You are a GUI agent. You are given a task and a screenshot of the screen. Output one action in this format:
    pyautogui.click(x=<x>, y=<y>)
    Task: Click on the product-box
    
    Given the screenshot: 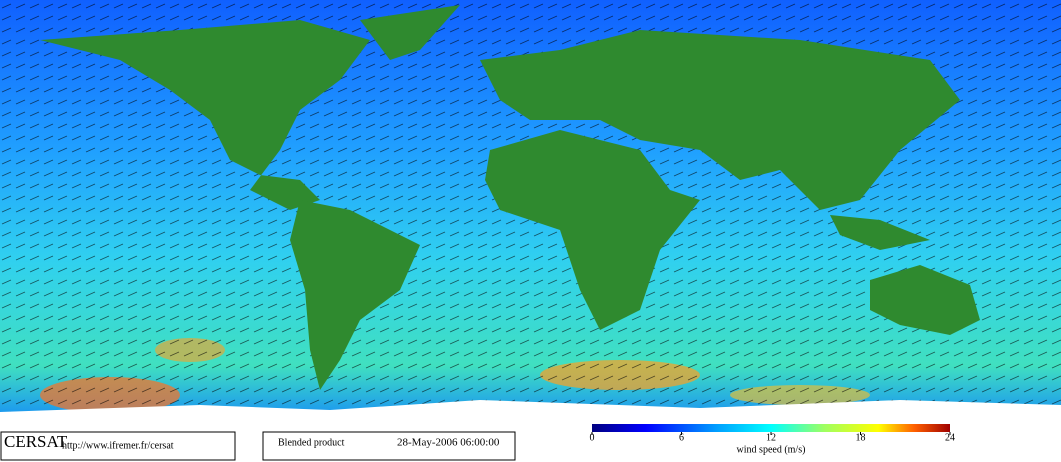 What is the action you would take?
    pyautogui.click(x=389, y=446)
    